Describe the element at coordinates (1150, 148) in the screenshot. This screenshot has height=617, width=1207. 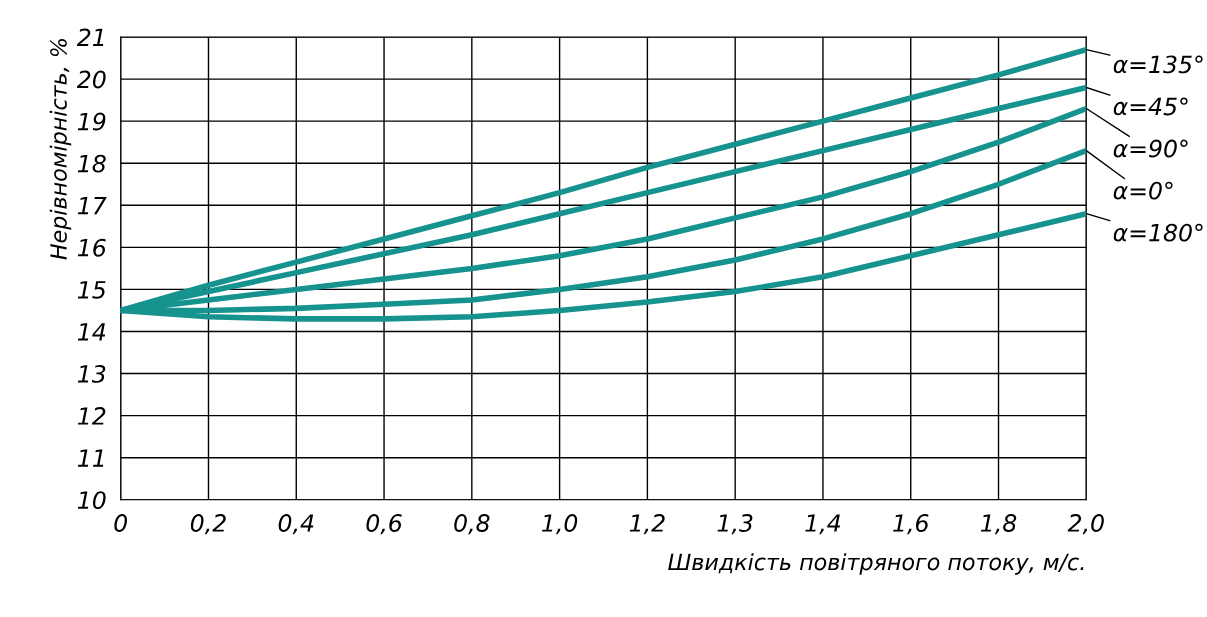
I see `series-label: α=90°` at that location.